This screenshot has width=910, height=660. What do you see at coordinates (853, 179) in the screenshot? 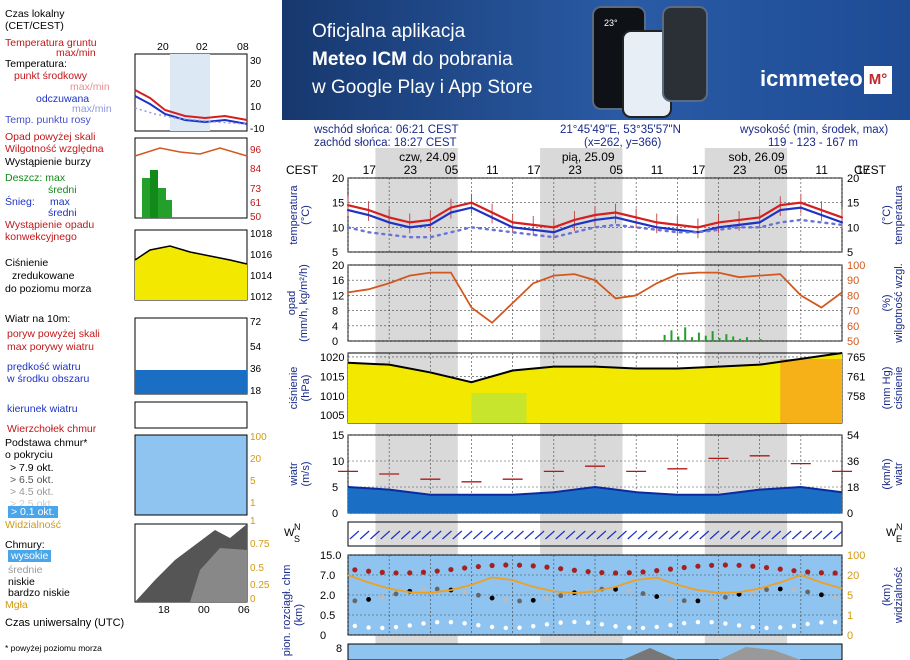
I see `temp-ytick-right: 20` at bounding box center [853, 179].